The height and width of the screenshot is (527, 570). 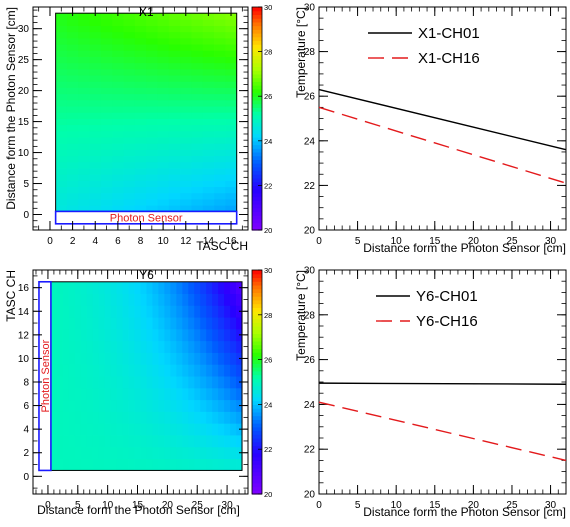 What do you see at coordinates (442, 383) in the screenshot?
I see `y6-ch01-line` at bounding box center [442, 383].